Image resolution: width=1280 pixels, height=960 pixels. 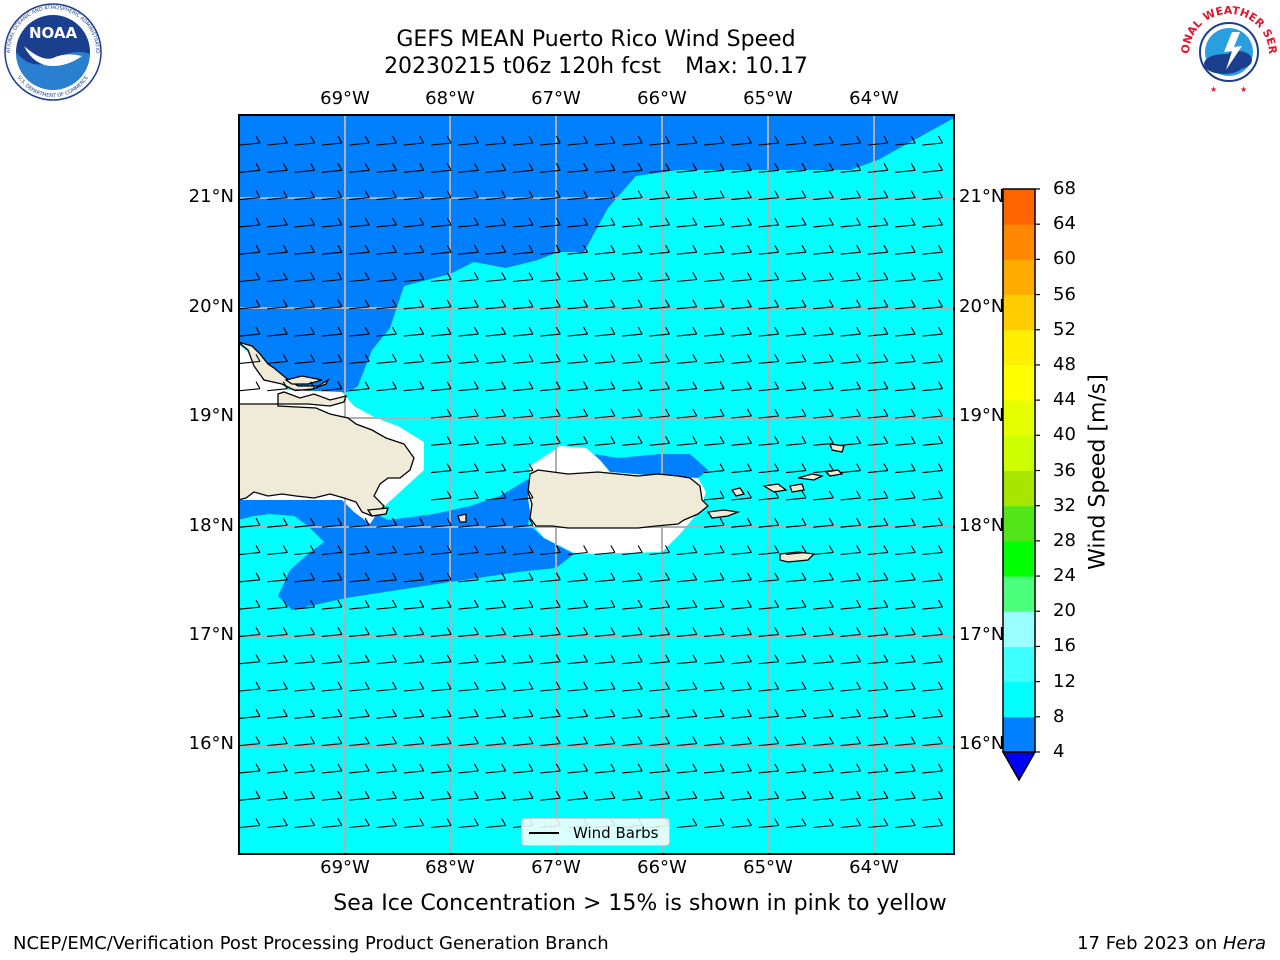 What do you see at coordinates (1064, 505) in the screenshot?
I see `colorbar-tick-label: 32` at bounding box center [1064, 505].